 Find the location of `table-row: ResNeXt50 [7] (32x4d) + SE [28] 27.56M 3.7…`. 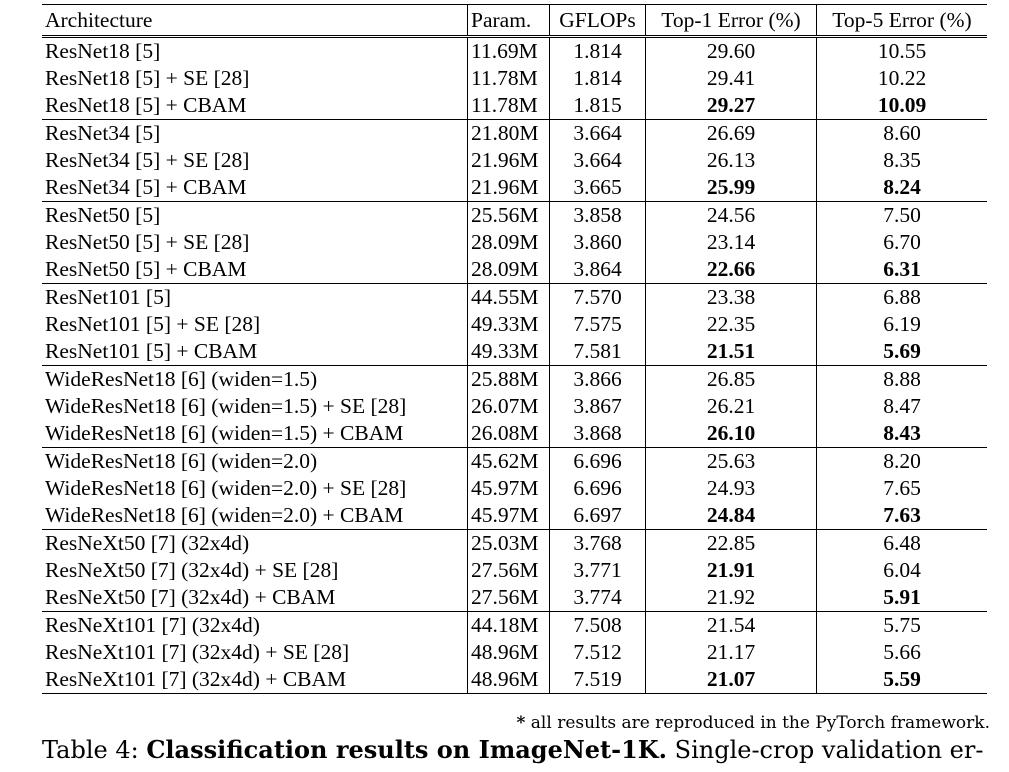

table-row: ResNeXt50 [7] (32x4d) + SE [28] 27.56M 3.7… is located at coordinates (514, 570).